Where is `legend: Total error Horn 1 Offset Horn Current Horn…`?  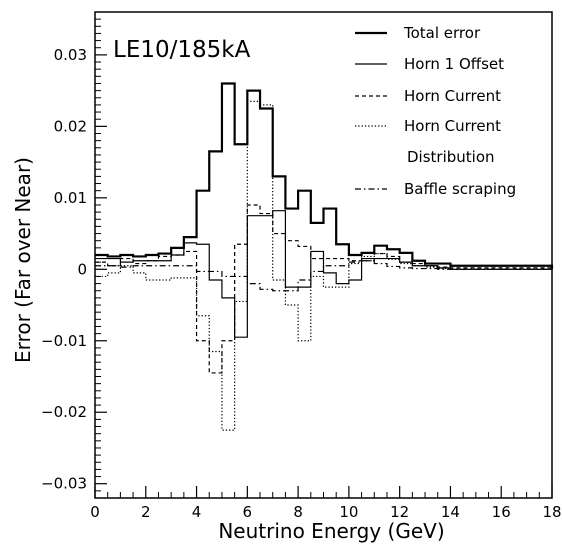
legend: Total error Horn 1 Offset Horn Current Horn… is located at coordinates (435, 111).